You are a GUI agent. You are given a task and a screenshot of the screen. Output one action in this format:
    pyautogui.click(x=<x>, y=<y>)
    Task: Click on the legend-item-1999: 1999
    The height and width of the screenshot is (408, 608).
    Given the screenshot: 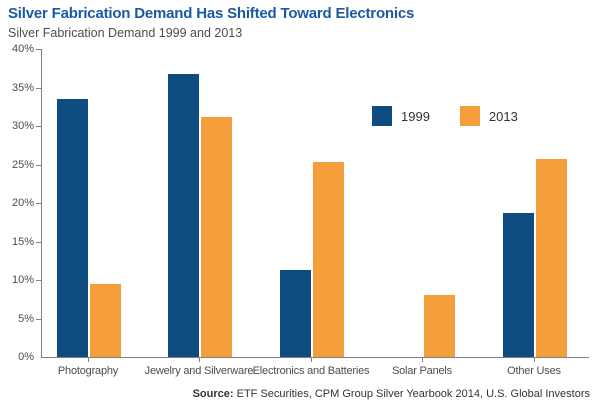 What is the action you would take?
    pyautogui.click(x=401, y=116)
    